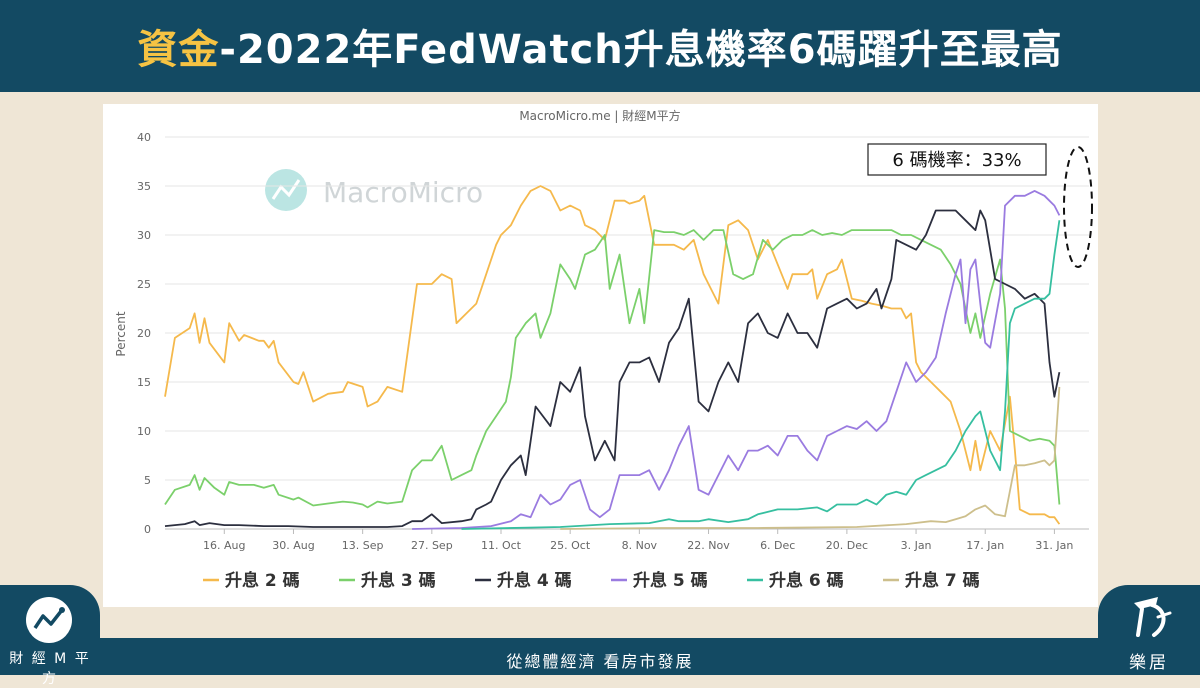  What do you see at coordinates (570, 545) in the screenshot?
I see `x-tick-label: 25. Oct` at bounding box center [570, 545].